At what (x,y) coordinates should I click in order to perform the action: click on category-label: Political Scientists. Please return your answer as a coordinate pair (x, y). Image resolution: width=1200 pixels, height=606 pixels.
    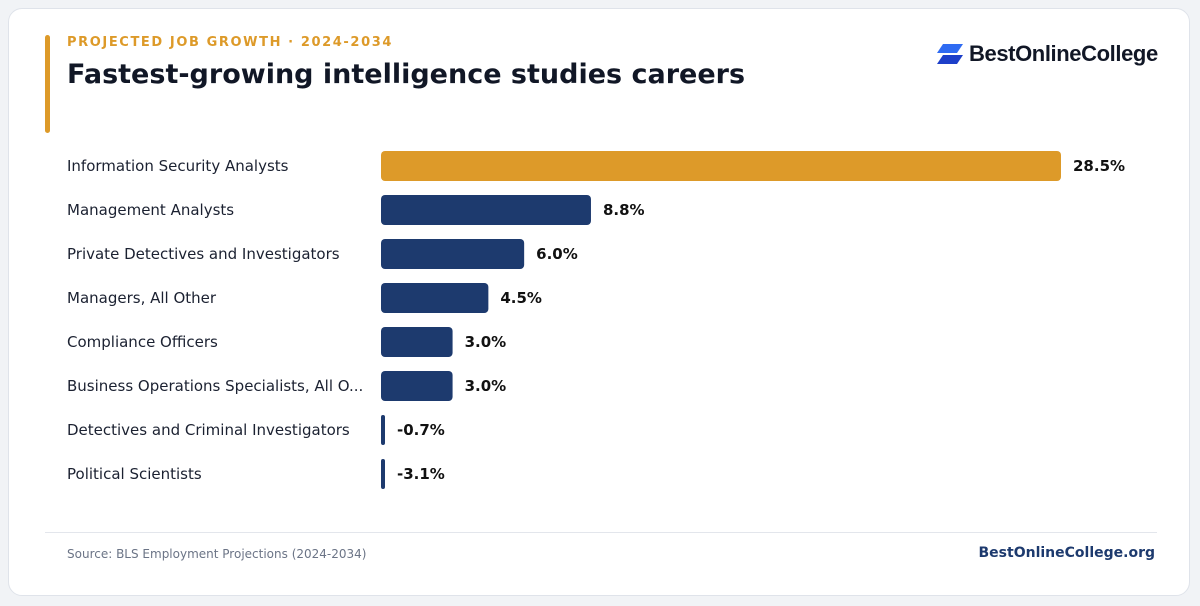
    Looking at the image, I should click on (134, 474).